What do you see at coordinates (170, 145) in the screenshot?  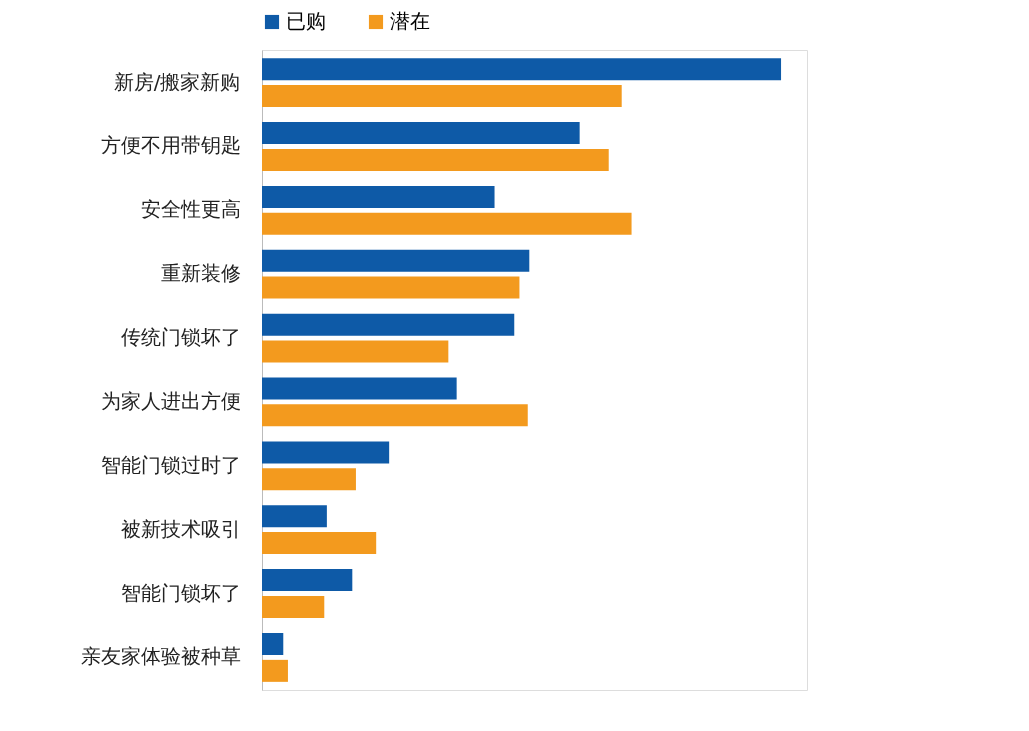 I see `y-tick-label: 方便不用带钥匙` at bounding box center [170, 145].